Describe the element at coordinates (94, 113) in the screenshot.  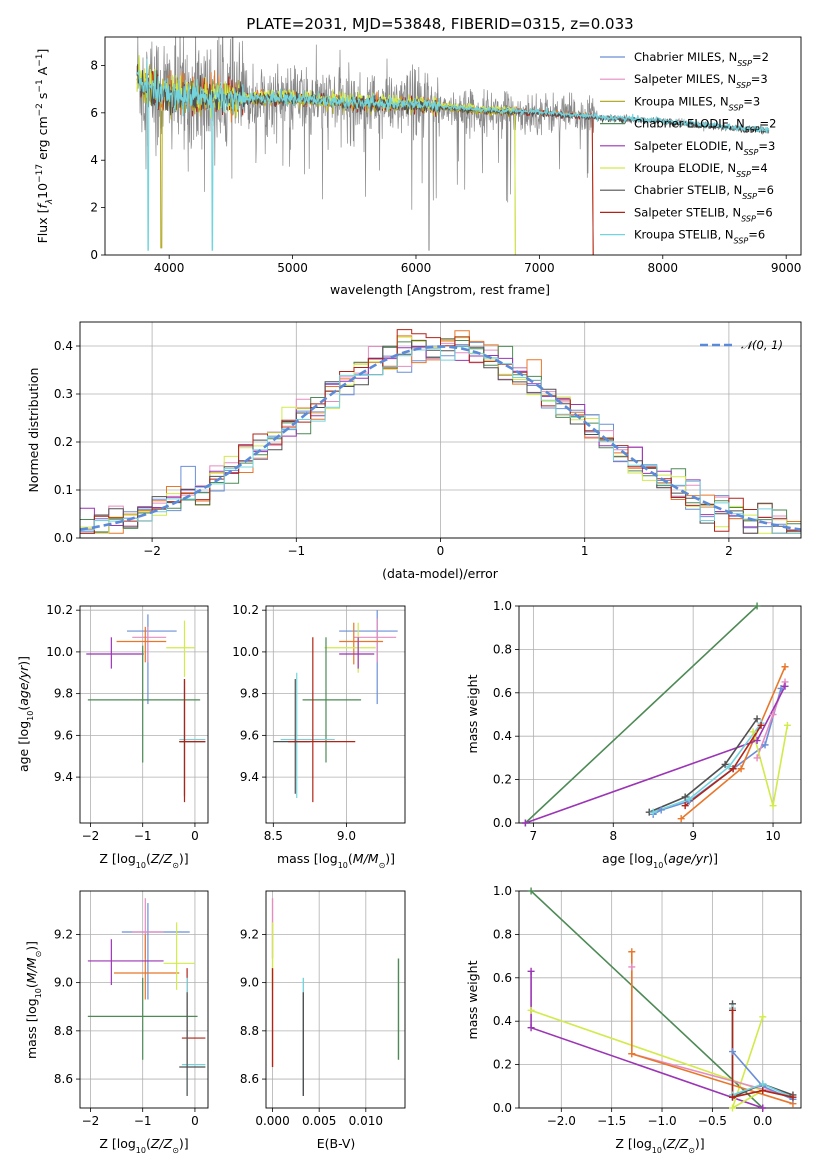
I see `y-tick-label: 6` at that location.